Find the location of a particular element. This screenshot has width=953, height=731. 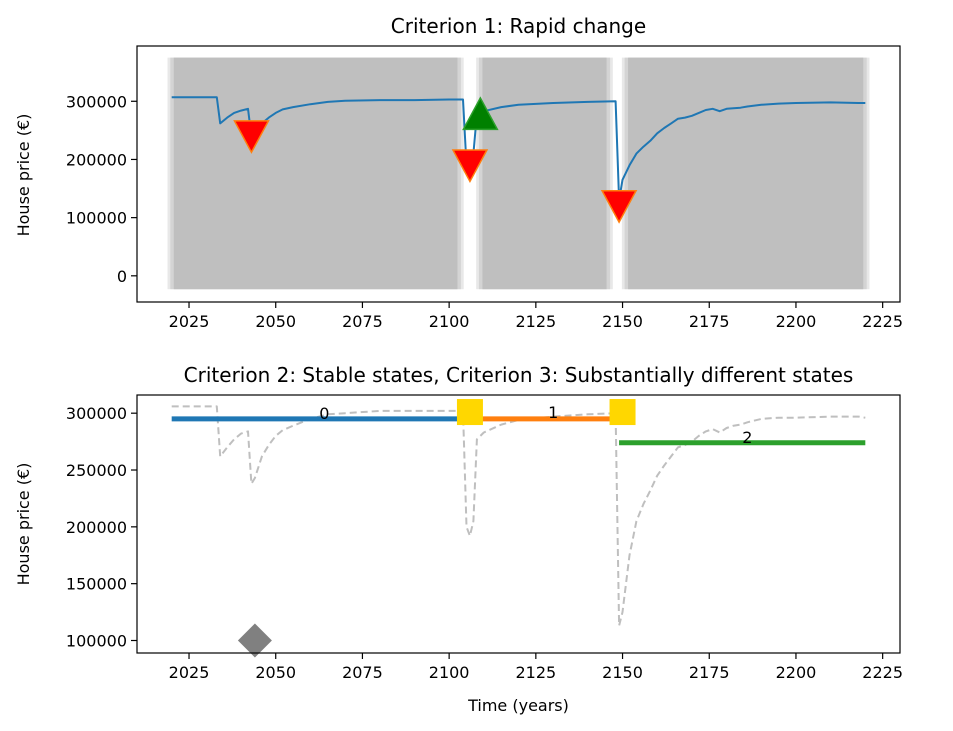

panel-title: Criterion 1: Rapid change is located at coordinates (518, 26).